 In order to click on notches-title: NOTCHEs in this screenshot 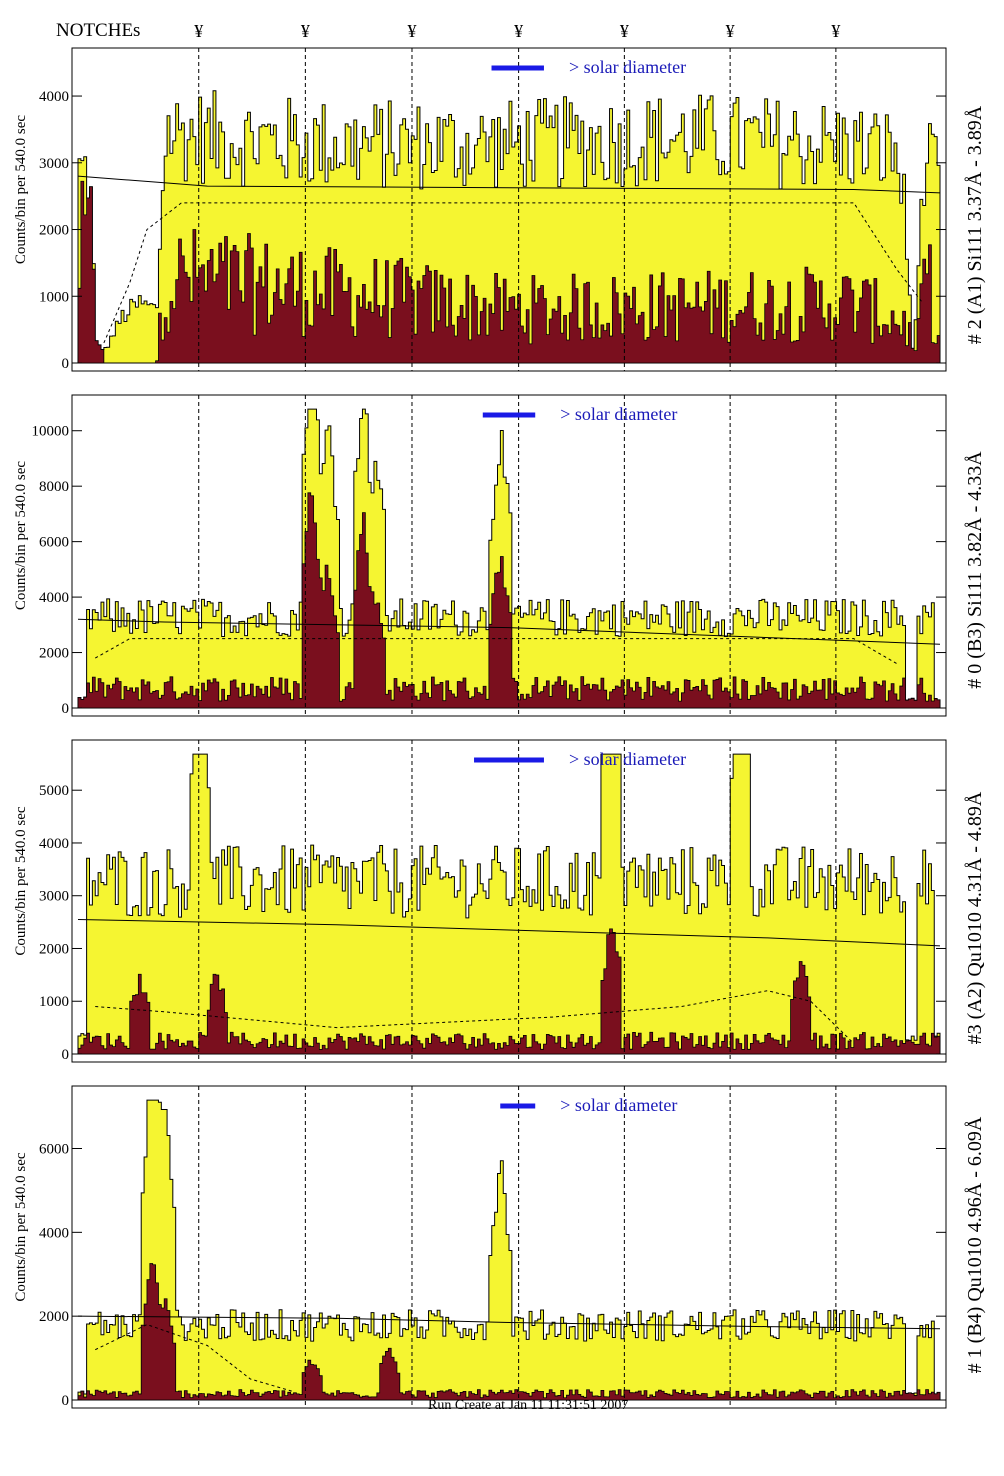, I will do `click(98, 30)`.